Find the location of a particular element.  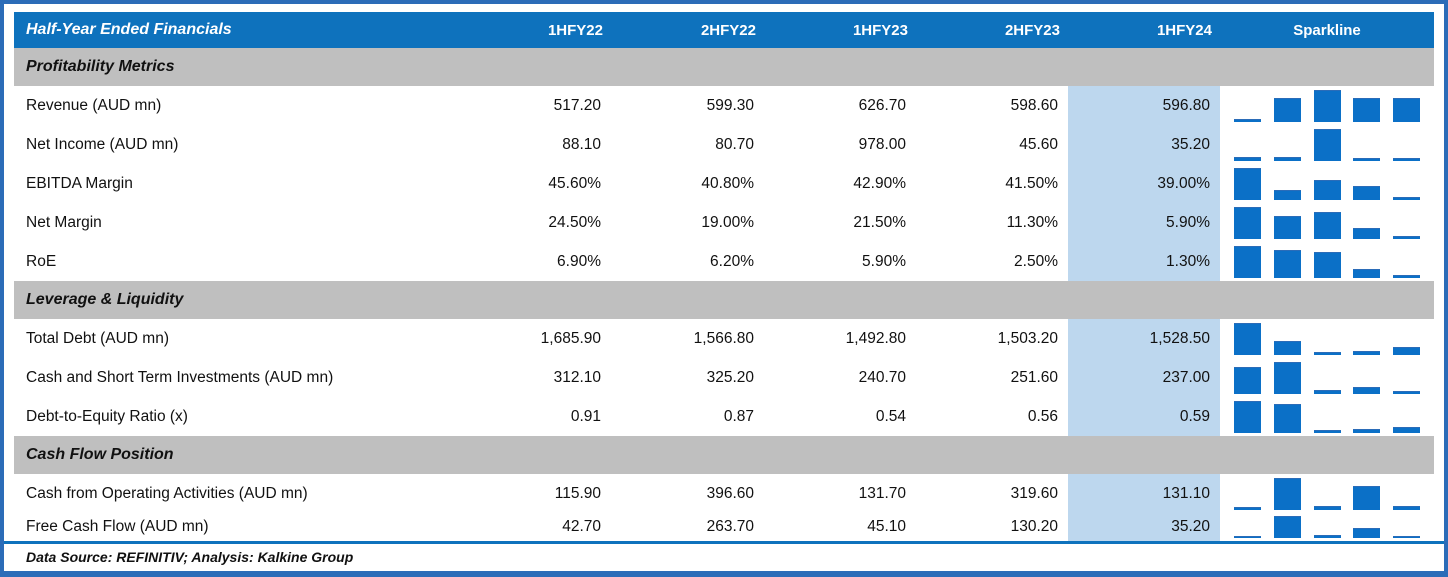

section-header: Leverage & Liquidity is located at coordinates (724, 300).